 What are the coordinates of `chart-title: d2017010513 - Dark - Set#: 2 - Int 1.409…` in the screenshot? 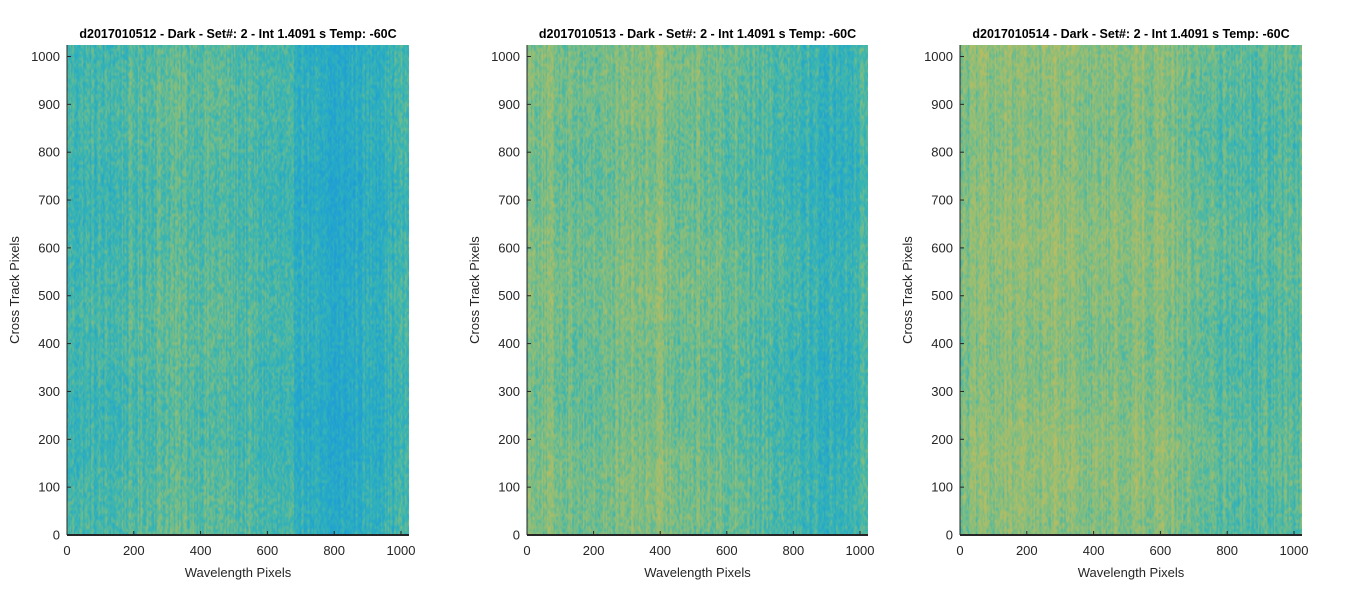 It's located at (697, 34).